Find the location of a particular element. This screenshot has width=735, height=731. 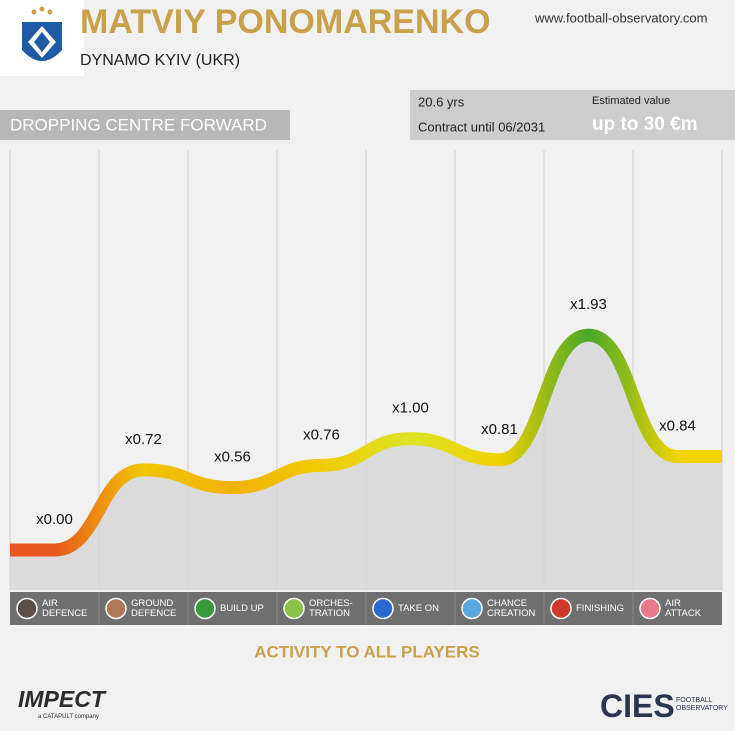

data-label: x1.00 is located at coordinates (410, 408).